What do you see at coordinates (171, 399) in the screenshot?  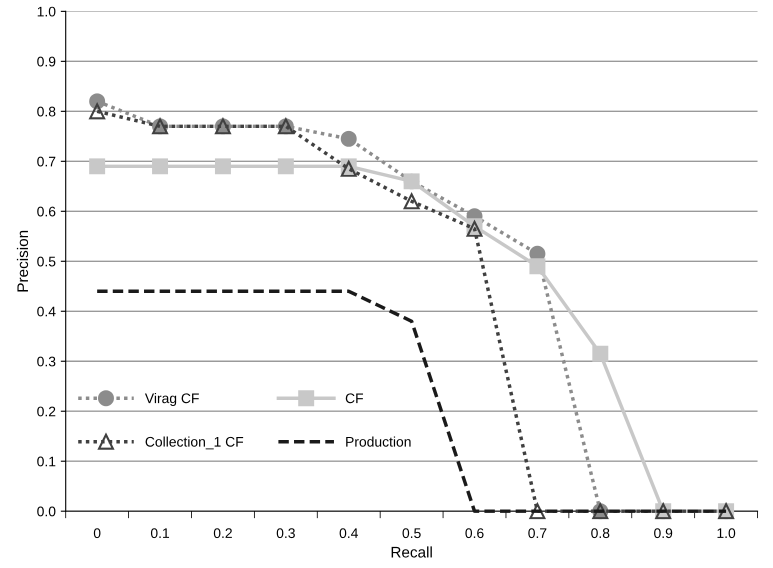 I see `legend-label: Virag CF` at bounding box center [171, 399].